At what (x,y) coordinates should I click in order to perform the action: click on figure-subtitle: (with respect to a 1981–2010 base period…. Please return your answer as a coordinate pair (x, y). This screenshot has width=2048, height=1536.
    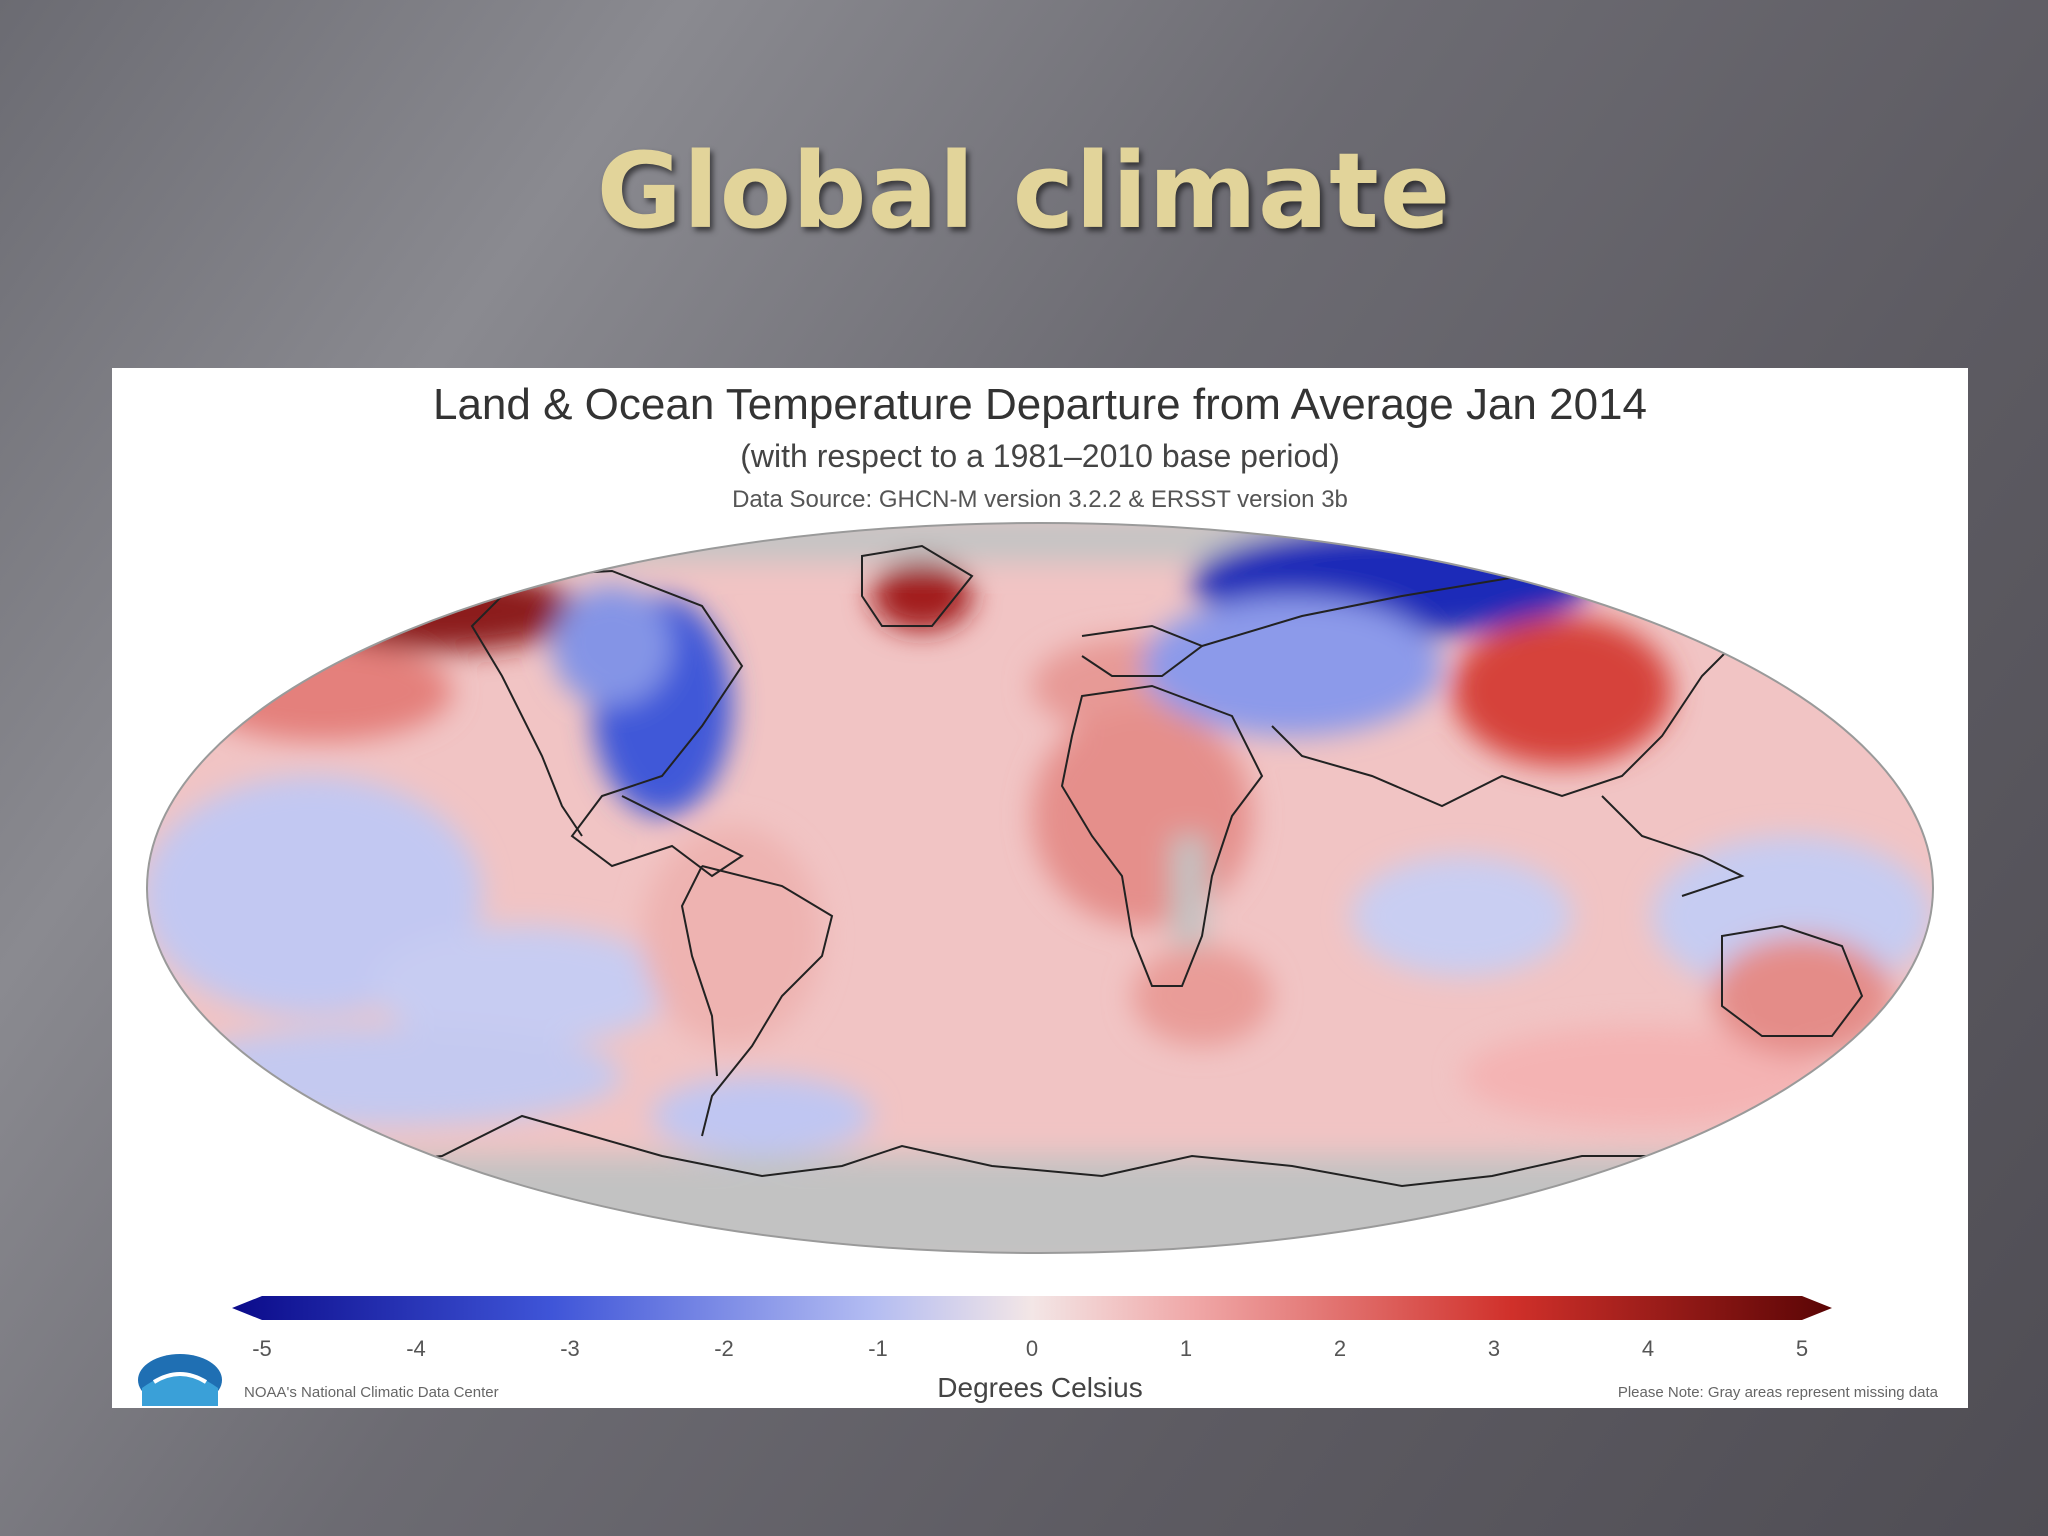
    Looking at the image, I should click on (1040, 456).